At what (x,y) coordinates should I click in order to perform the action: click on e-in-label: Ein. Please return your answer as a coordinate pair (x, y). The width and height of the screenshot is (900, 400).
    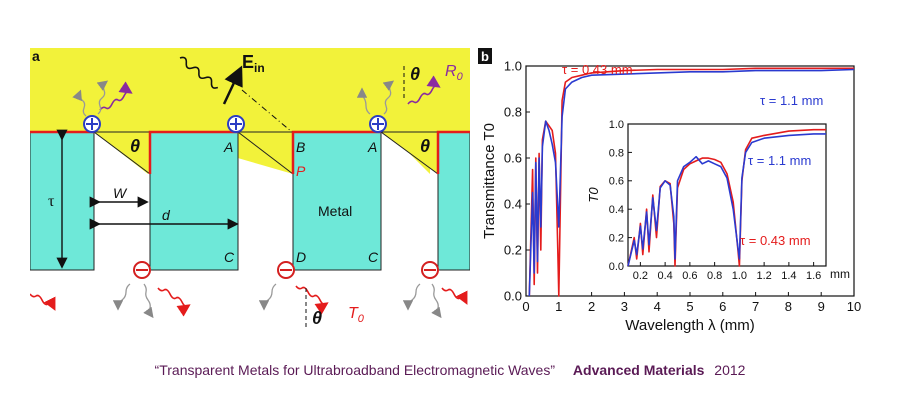
    Looking at the image, I should click on (253, 63).